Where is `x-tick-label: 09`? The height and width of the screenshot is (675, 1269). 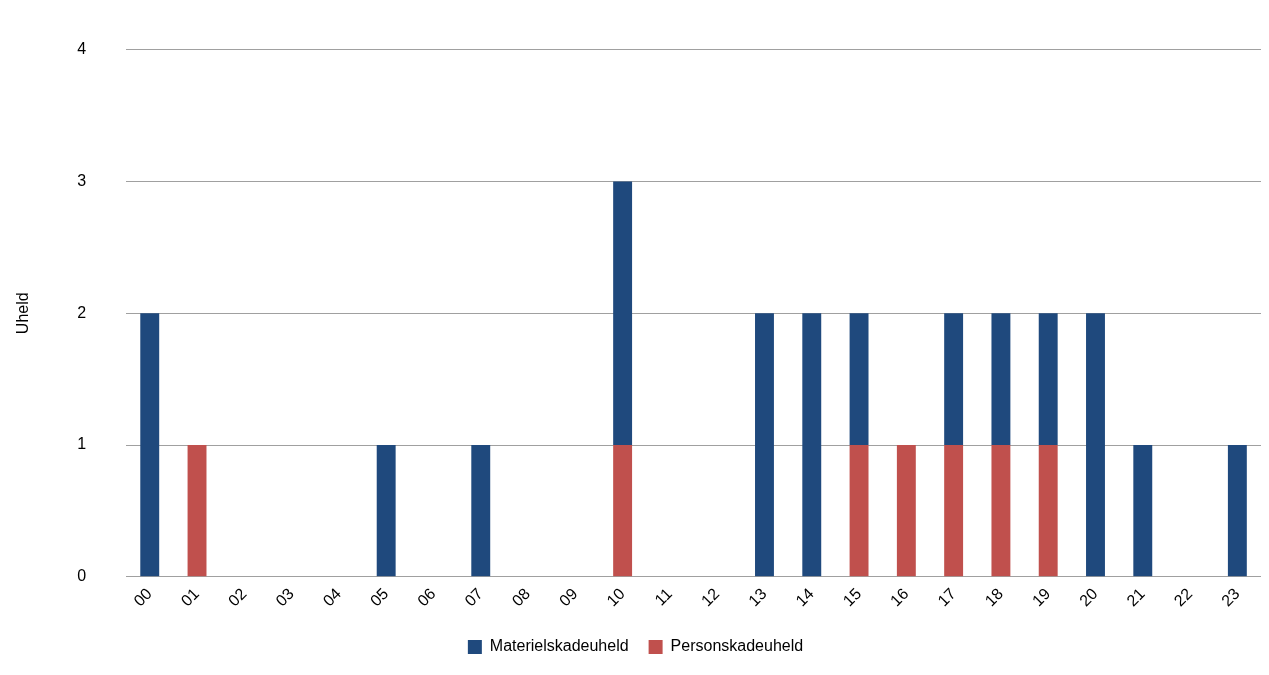 x-tick-label: 09 is located at coordinates (568, 597).